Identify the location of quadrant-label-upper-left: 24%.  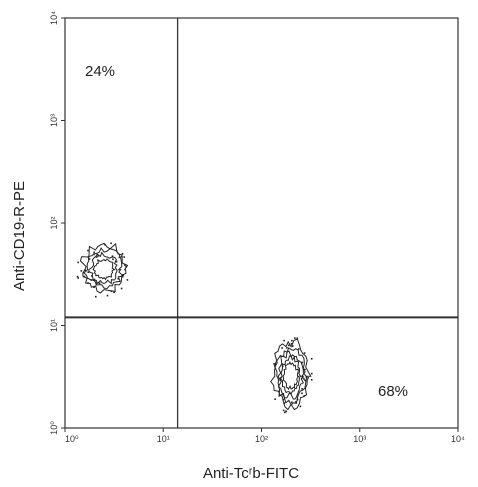
(100, 71).